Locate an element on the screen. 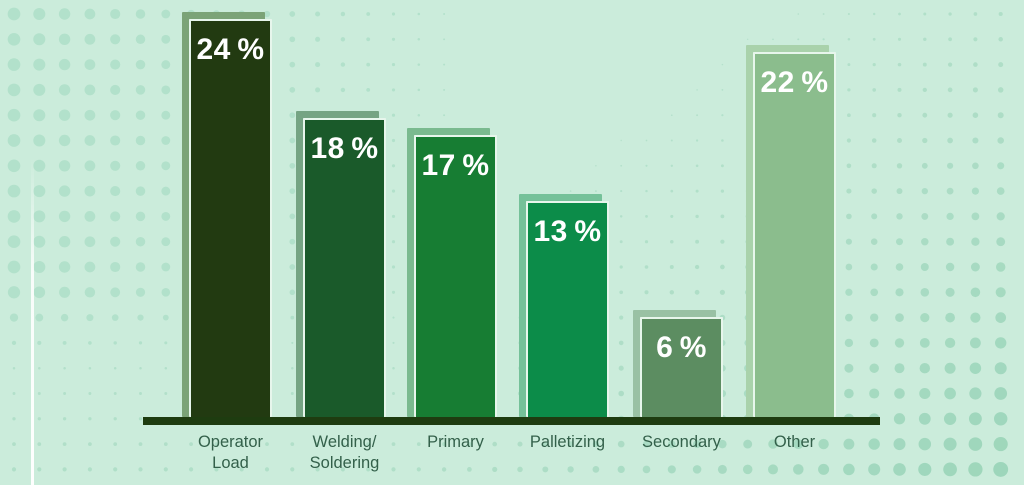 The image size is (1024, 485). bar-group-welding-soldering: 18 % is located at coordinates (341, 264).